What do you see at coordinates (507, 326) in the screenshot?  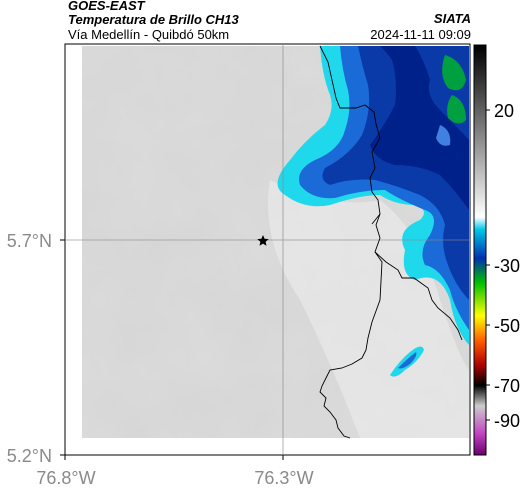 I see `colorbar-tick-label: -50` at bounding box center [507, 326].